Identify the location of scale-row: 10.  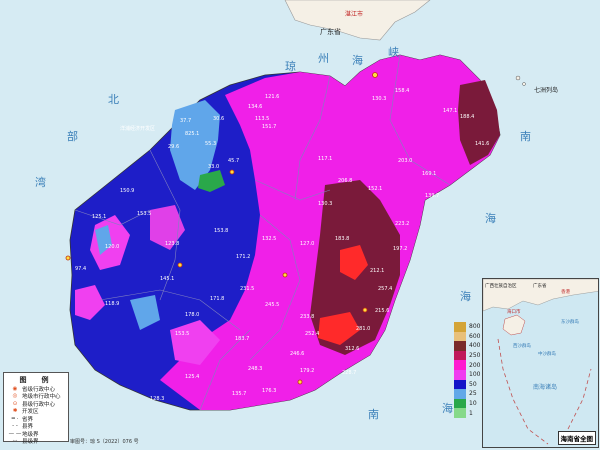
(469, 403).